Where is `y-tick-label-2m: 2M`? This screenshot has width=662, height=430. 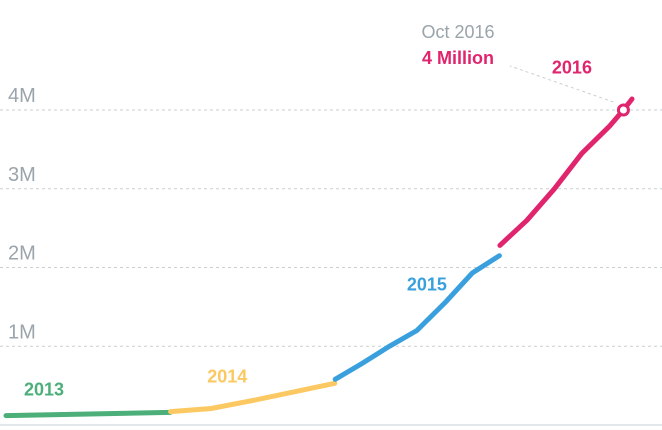
y-tick-label-2m: 2M is located at coordinates (22, 254).